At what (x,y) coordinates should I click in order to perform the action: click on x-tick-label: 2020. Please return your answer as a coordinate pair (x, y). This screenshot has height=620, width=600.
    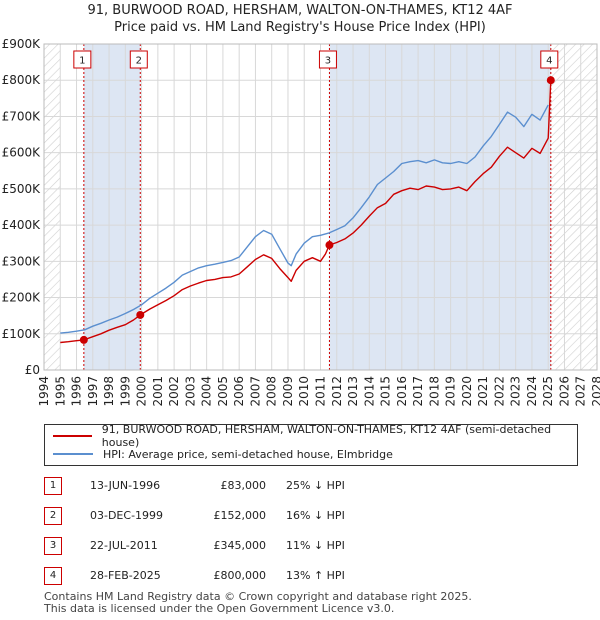
    Looking at the image, I should click on (467, 391).